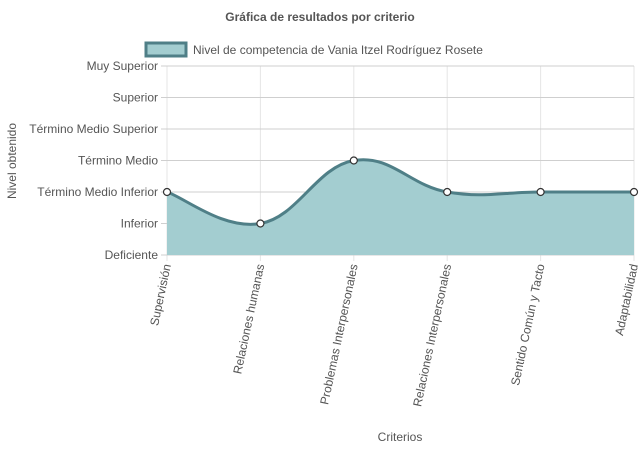  Describe the element at coordinates (97, 192) in the screenshot. I see `y-tick-label: Término Medio Inferior` at that location.